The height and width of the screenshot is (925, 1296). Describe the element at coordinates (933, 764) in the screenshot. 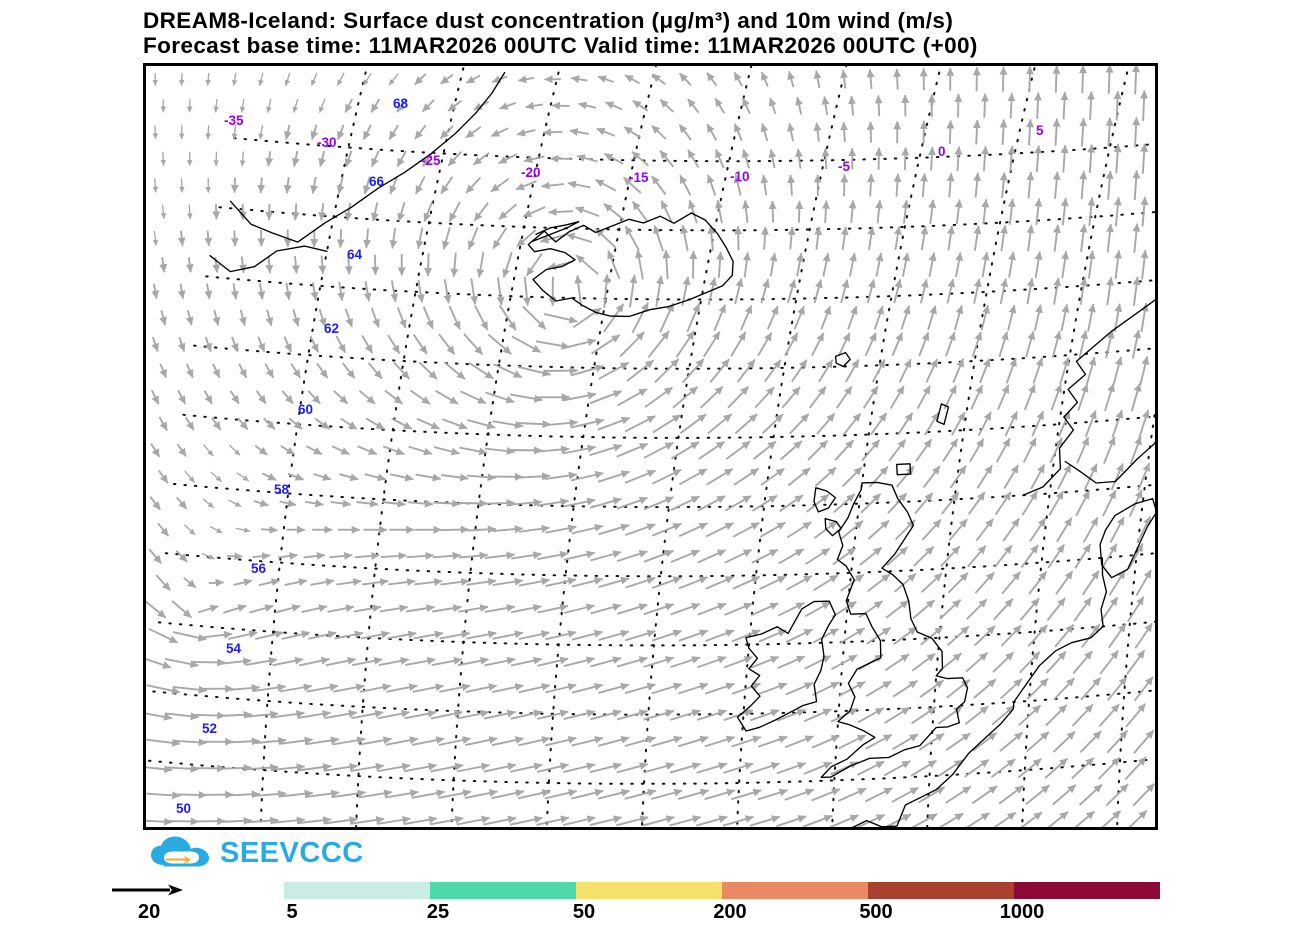

I see `coastline-france-n` at that location.